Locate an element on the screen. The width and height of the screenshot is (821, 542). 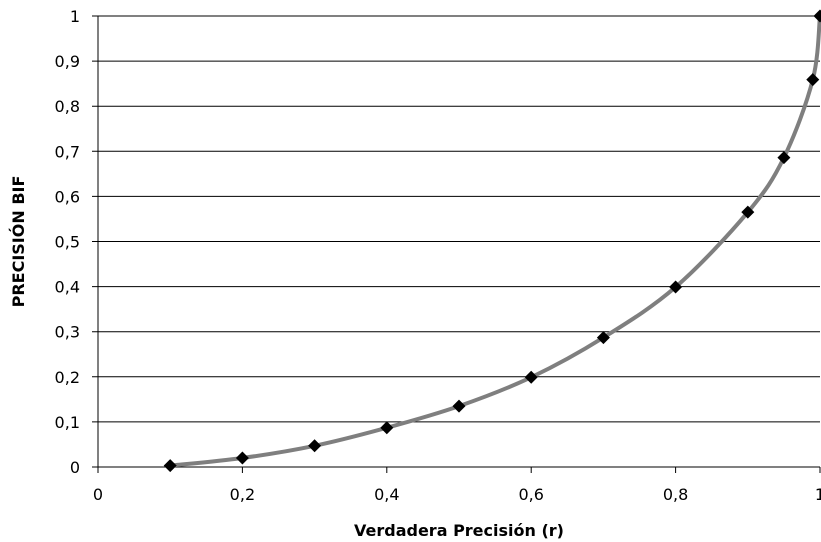
y-tick-label: 0,5 is located at coordinates (67, 242).